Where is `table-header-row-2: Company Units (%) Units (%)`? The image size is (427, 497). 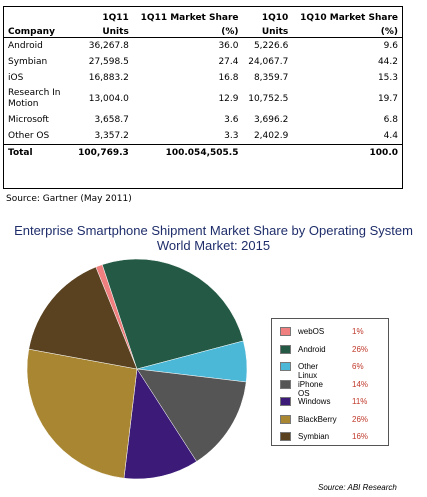 table-header-row-2: Company Units (%) Units (%) is located at coordinates (203, 30).